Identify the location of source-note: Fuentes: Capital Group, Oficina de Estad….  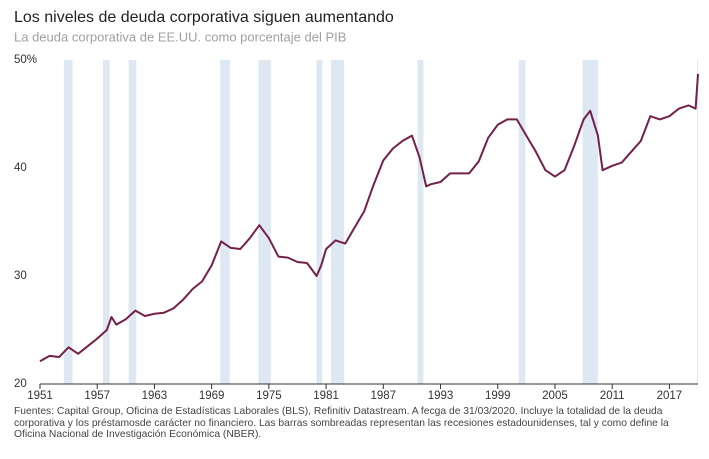
(341, 423).